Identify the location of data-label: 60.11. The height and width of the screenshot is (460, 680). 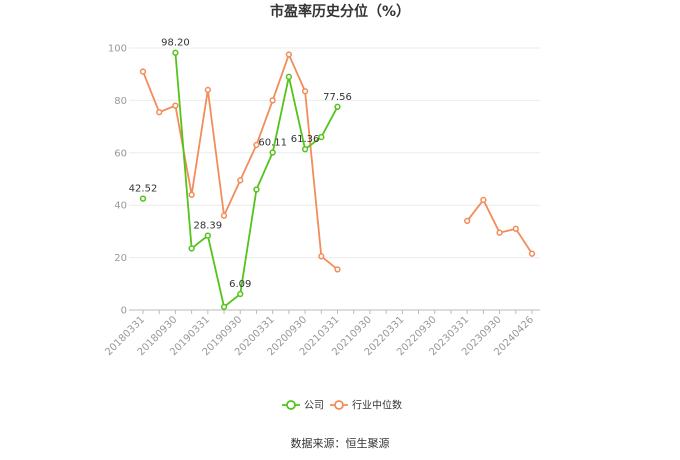
(272, 143).